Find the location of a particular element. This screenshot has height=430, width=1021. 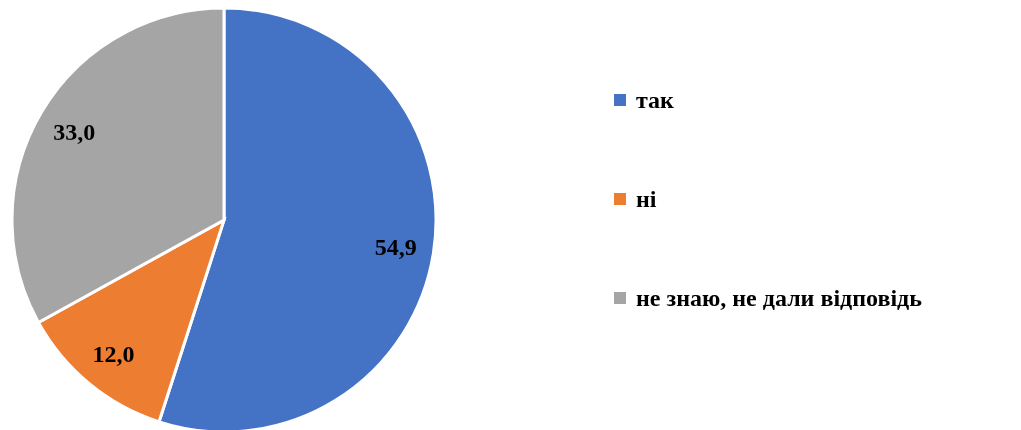

legend-label: не знаю, не дали відповідь is located at coordinates (779, 298).